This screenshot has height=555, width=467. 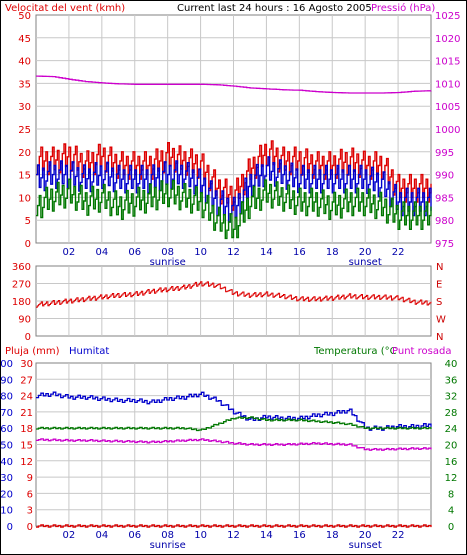 What do you see at coordinates (21, 302) in the screenshot?
I see `y-left-tick-label: 180` at bounding box center [21, 302].